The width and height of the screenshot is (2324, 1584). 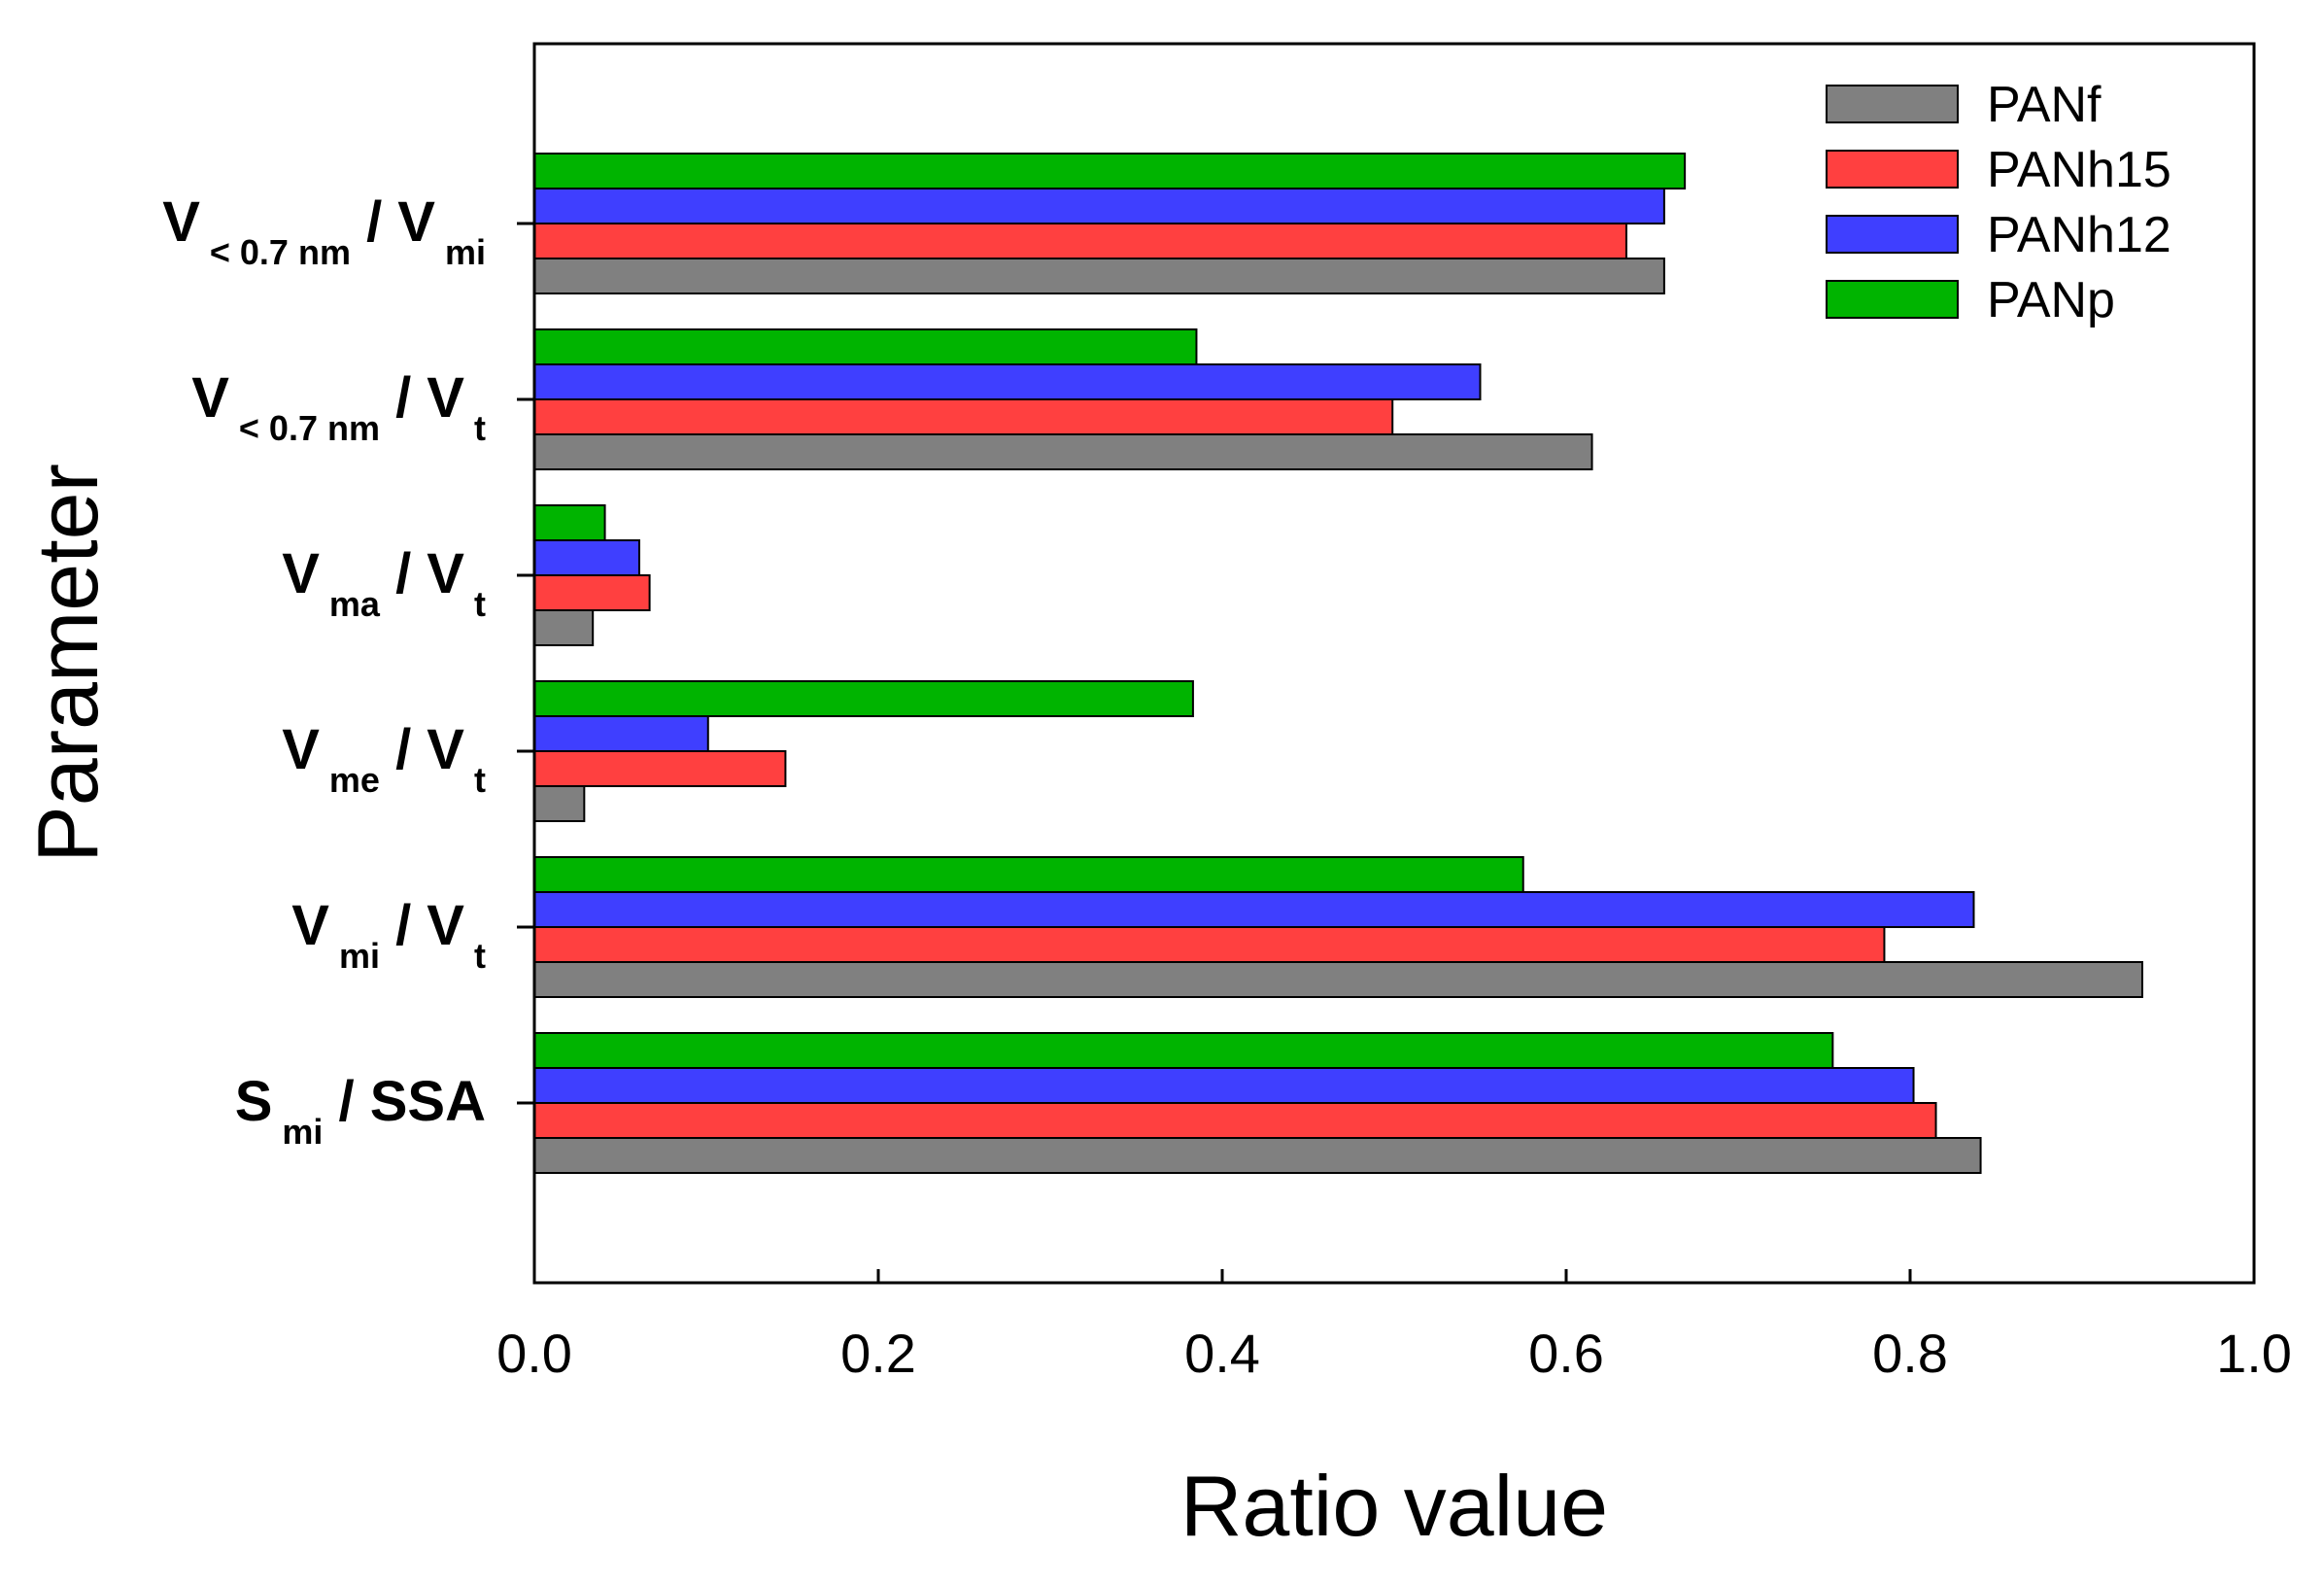 I want to click on y-tick-label: V < 0.7 nm / V t, so click(x=339, y=407).